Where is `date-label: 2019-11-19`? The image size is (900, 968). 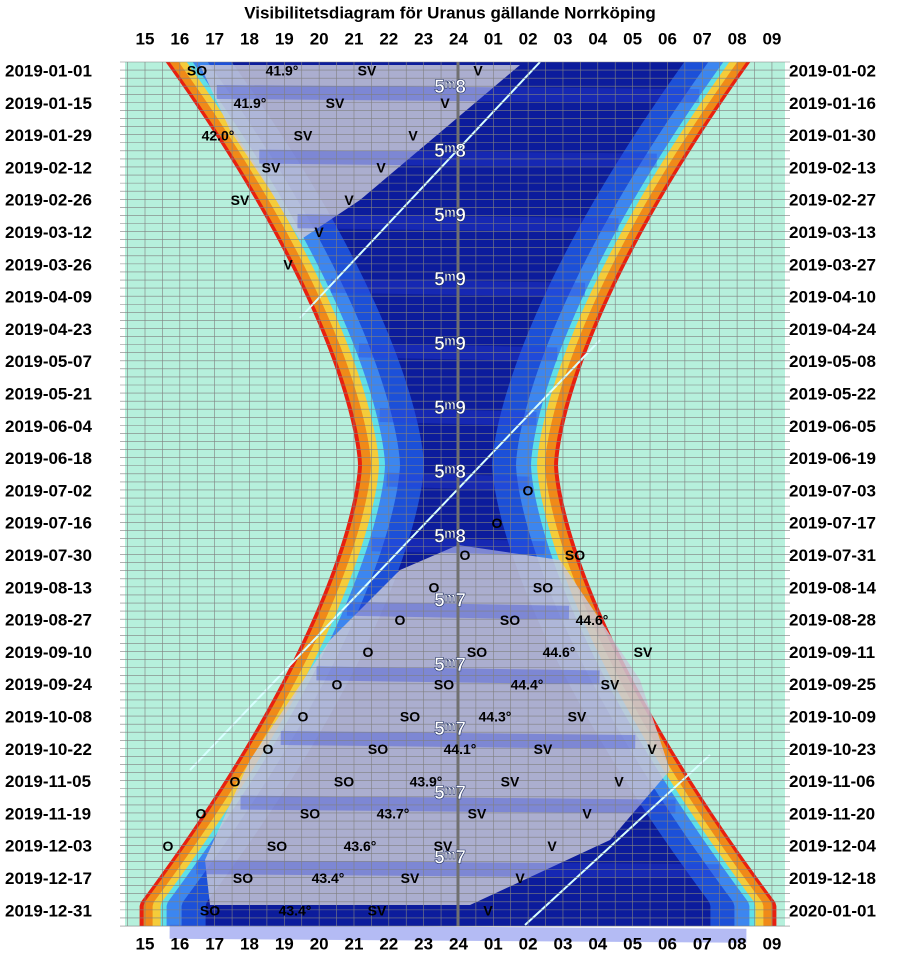
date-label: 2019-11-19 is located at coordinates (48, 813).